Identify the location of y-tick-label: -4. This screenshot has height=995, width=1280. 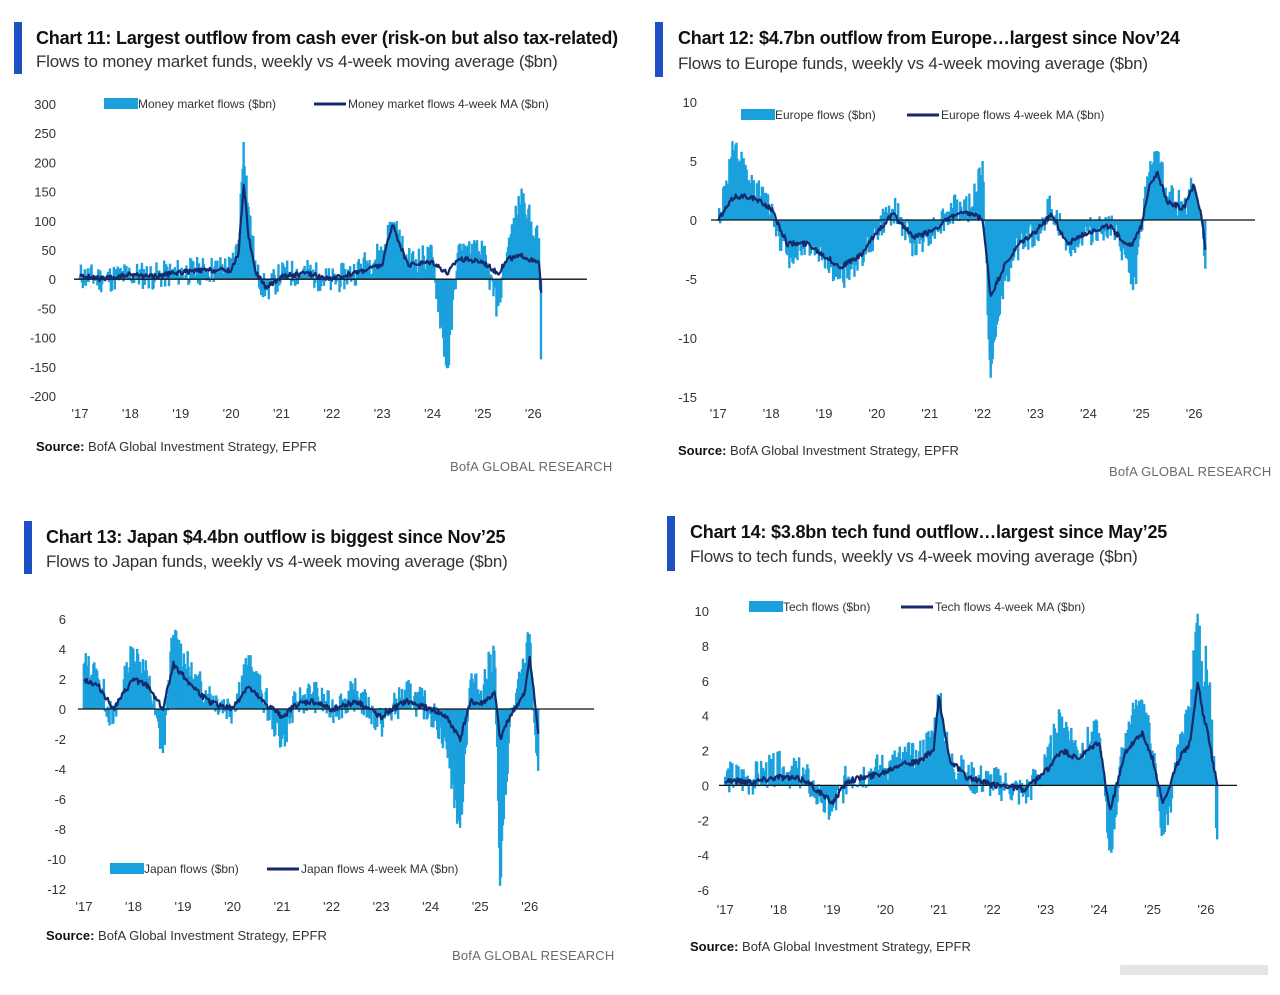
(703, 855).